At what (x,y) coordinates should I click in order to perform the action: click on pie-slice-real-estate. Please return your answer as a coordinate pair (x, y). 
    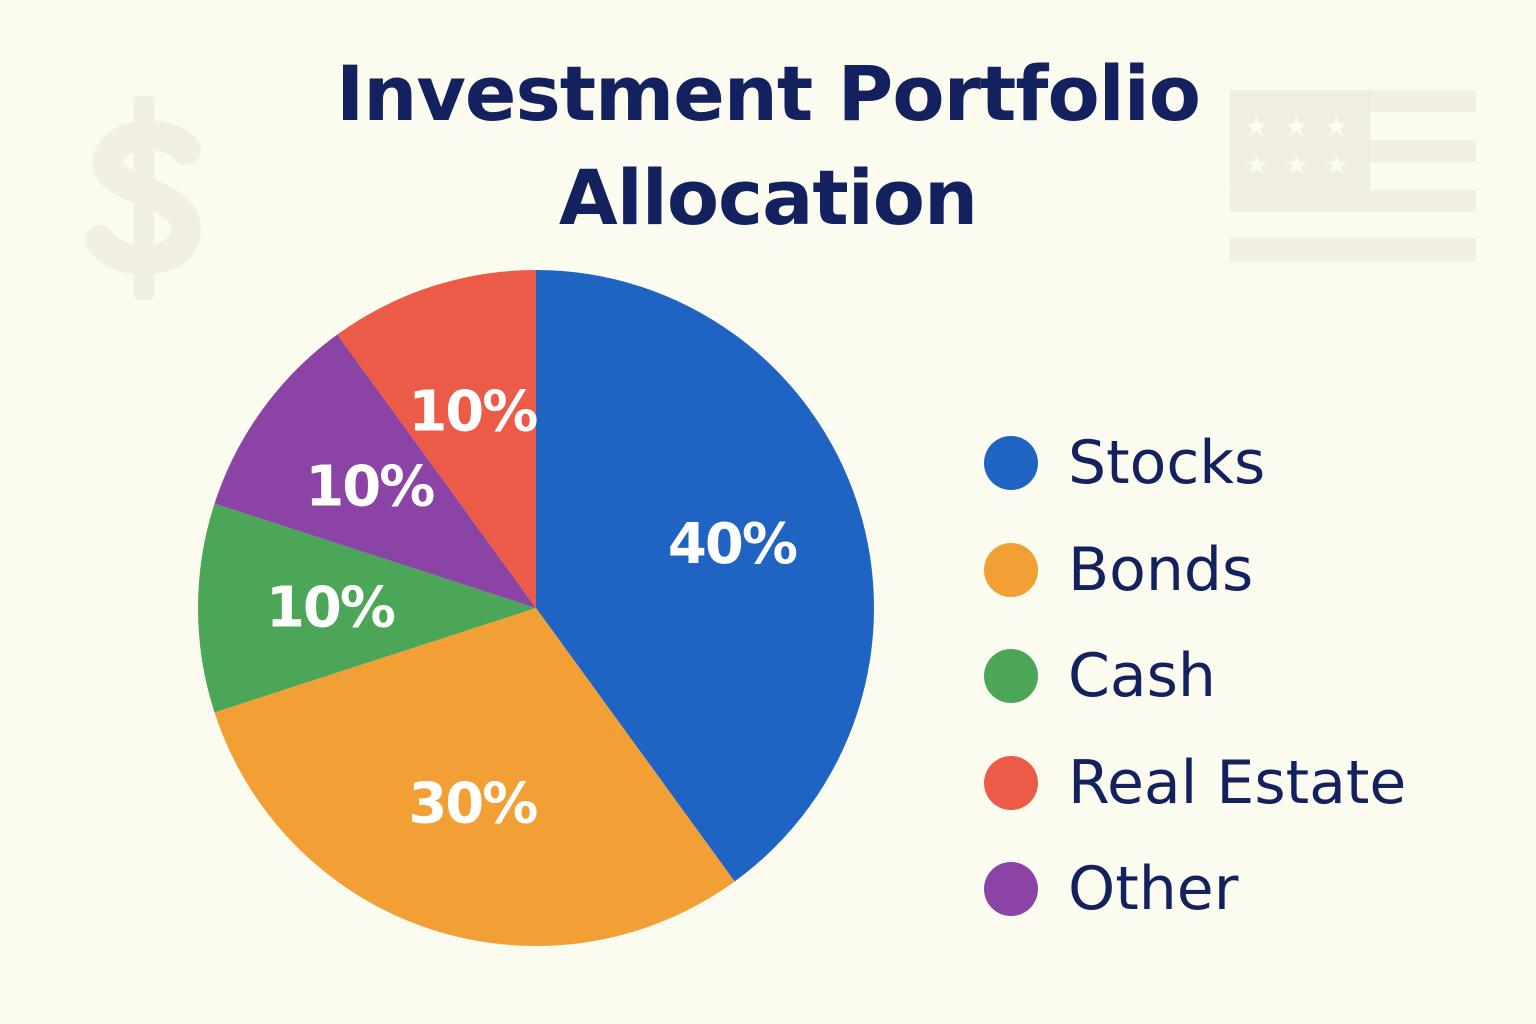
    Looking at the image, I should click on (436, 439).